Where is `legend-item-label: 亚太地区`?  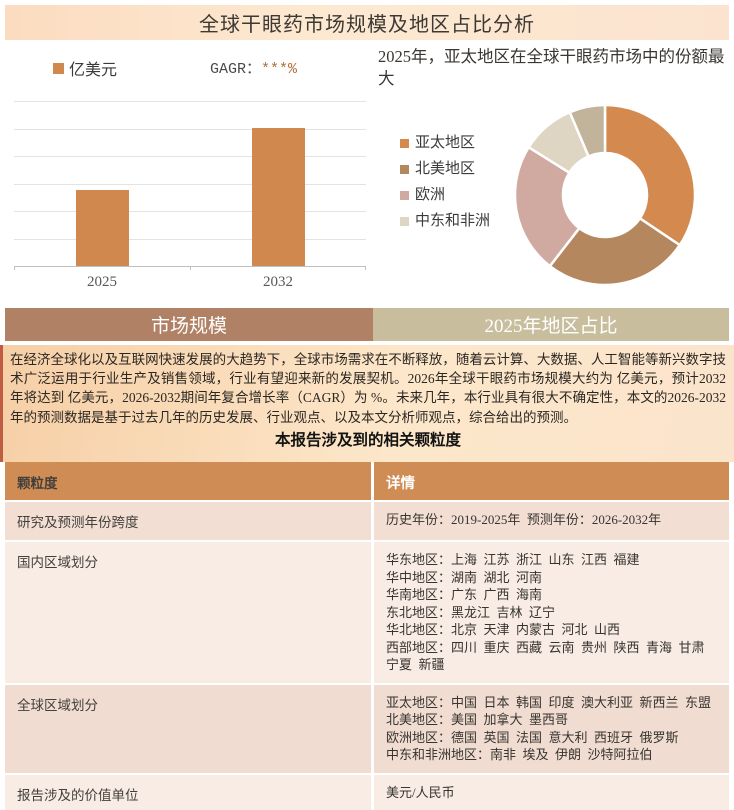 legend-item-label: 亚太地区 is located at coordinates (445, 143).